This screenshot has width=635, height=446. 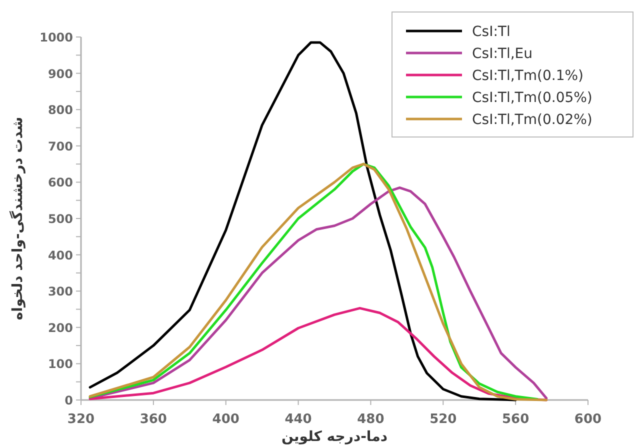 What do you see at coordinates (370, 419) in the screenshot?
I see `x-tick-label: 480` at bounding box center [370, 419].